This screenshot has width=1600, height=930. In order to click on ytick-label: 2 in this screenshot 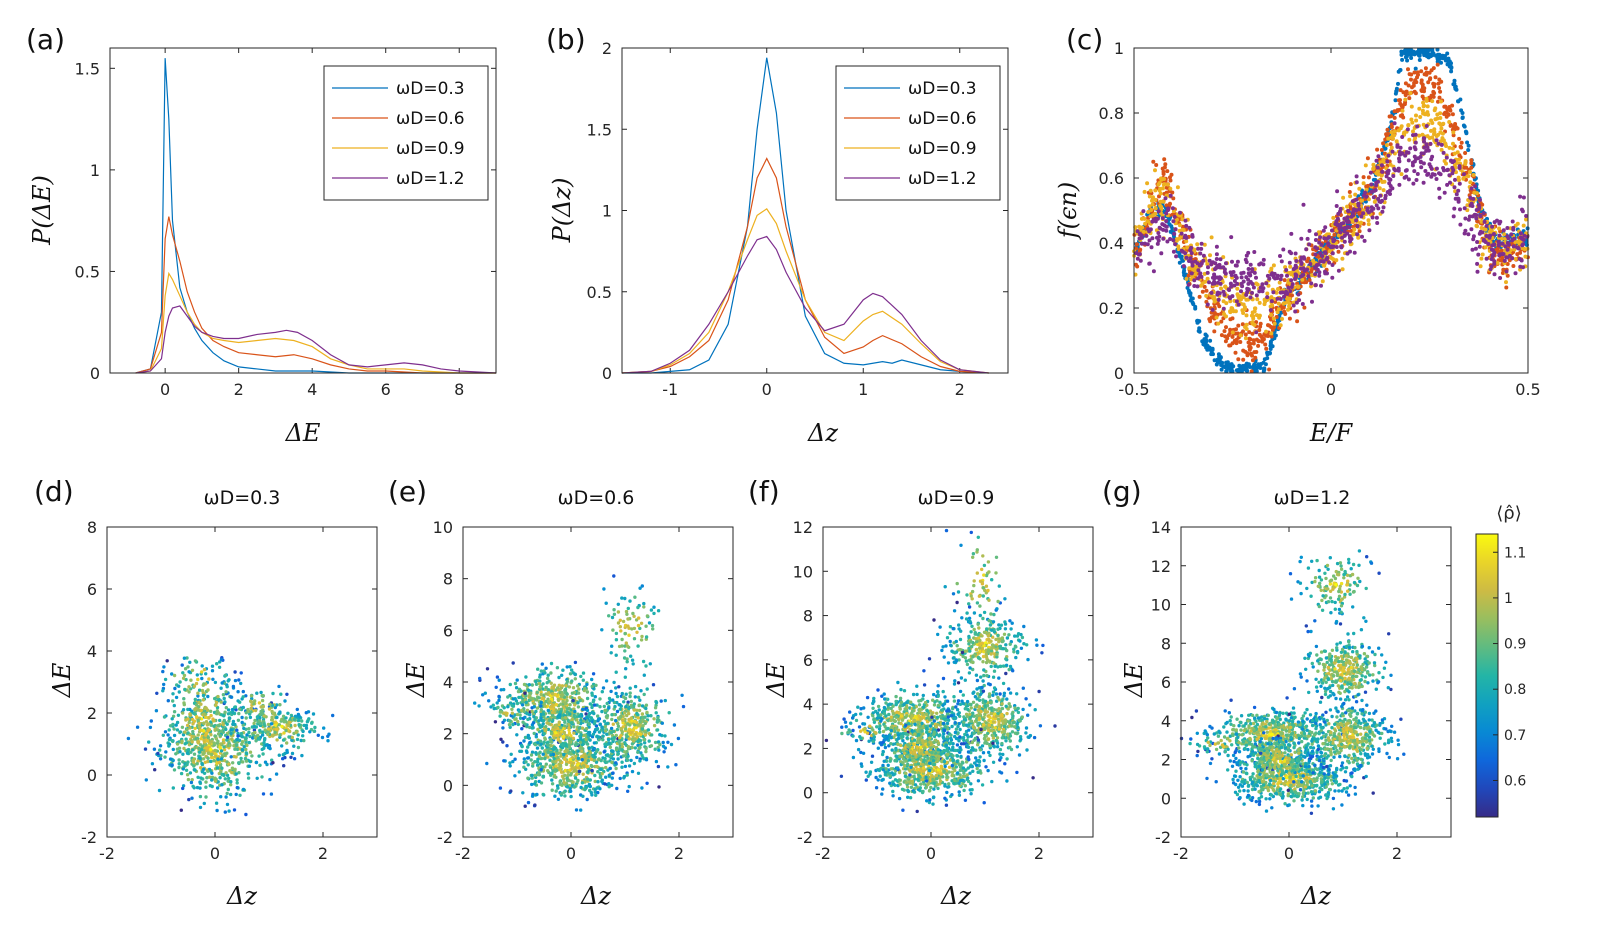, I will do `click(92, 713)`.